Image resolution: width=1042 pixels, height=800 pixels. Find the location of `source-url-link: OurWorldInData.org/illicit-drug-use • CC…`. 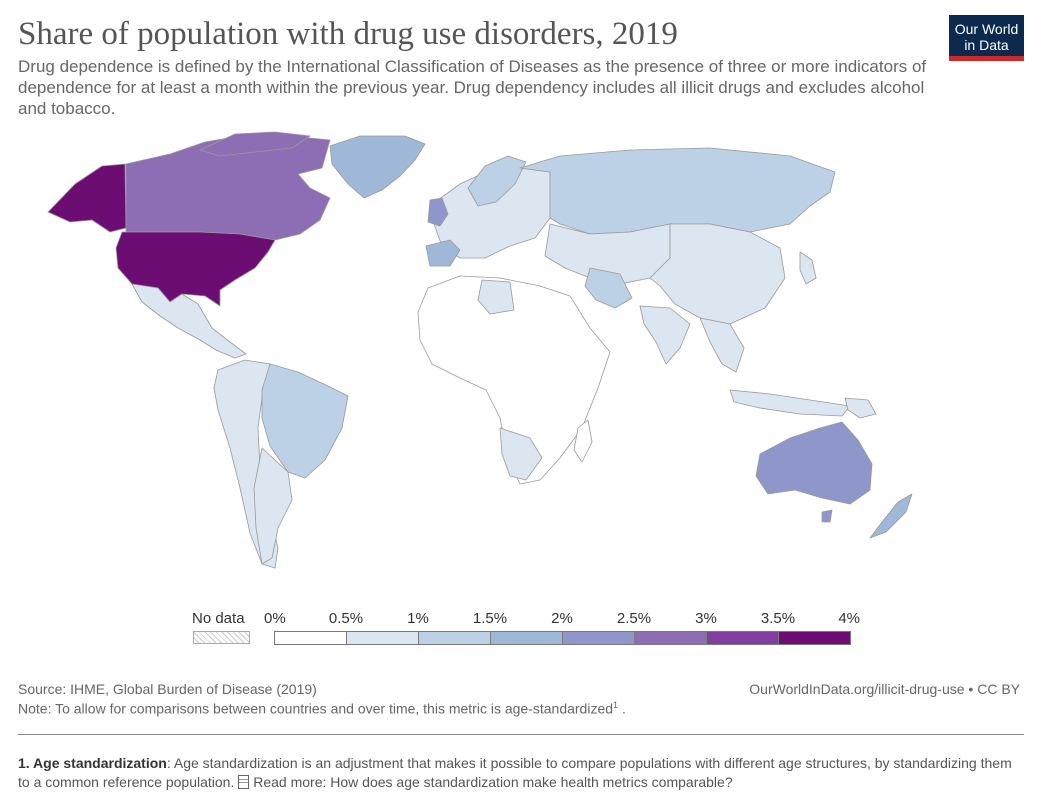

source-url-link: OurWorldInData.org/illicit-drug-use • CC… is located at coordinates (884, 689).